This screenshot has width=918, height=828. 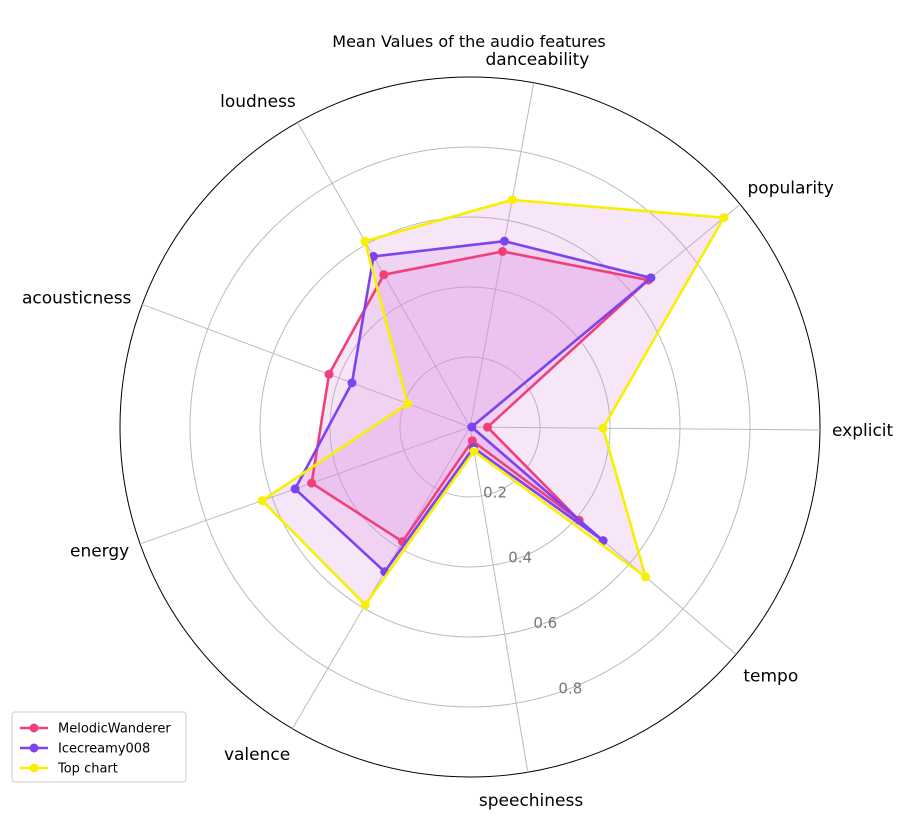 I want to click on radial-tick-label: 0.4, so click(x=520, y=558).